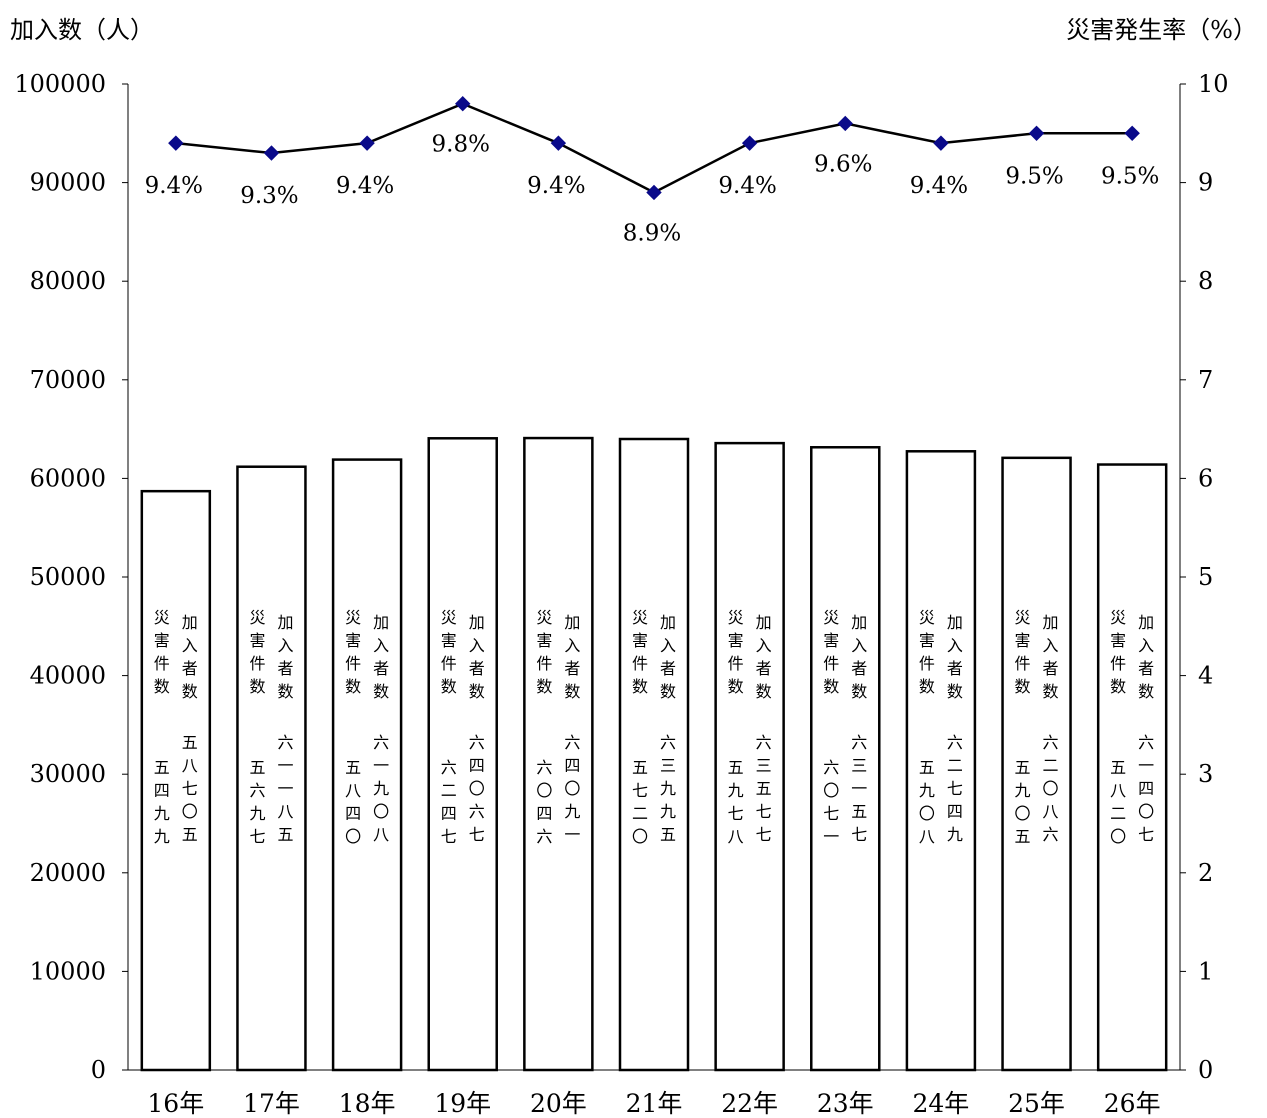 Image resolution: width=1267 pixels, height=1118 pixels. What do you see at coordinates (1205, 478) in the screenshot?
I see `right-tick-label: 6` at bounding box center [1205, 478].